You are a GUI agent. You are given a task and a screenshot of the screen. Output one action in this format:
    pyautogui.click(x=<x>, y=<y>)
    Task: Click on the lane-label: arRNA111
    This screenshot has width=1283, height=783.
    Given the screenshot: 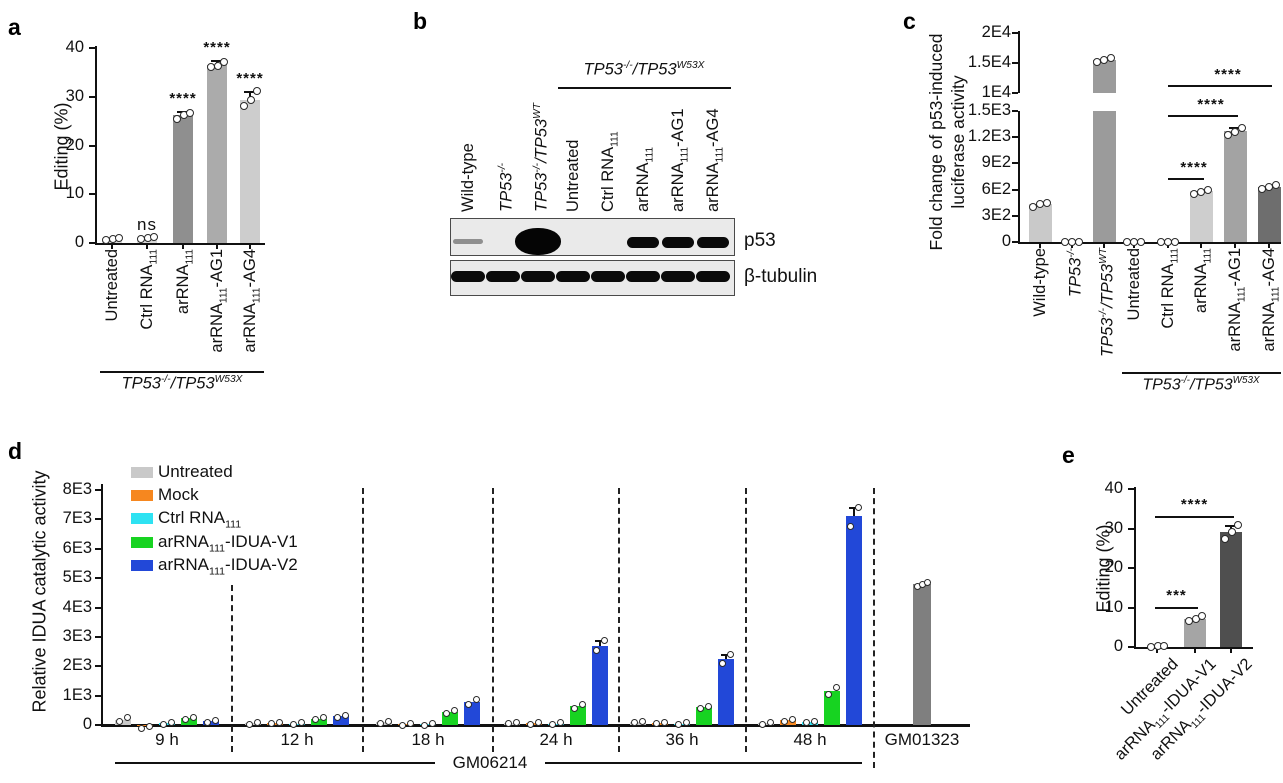 What is the action you would take?
    pyautogui.click(x=645, y=179)
    